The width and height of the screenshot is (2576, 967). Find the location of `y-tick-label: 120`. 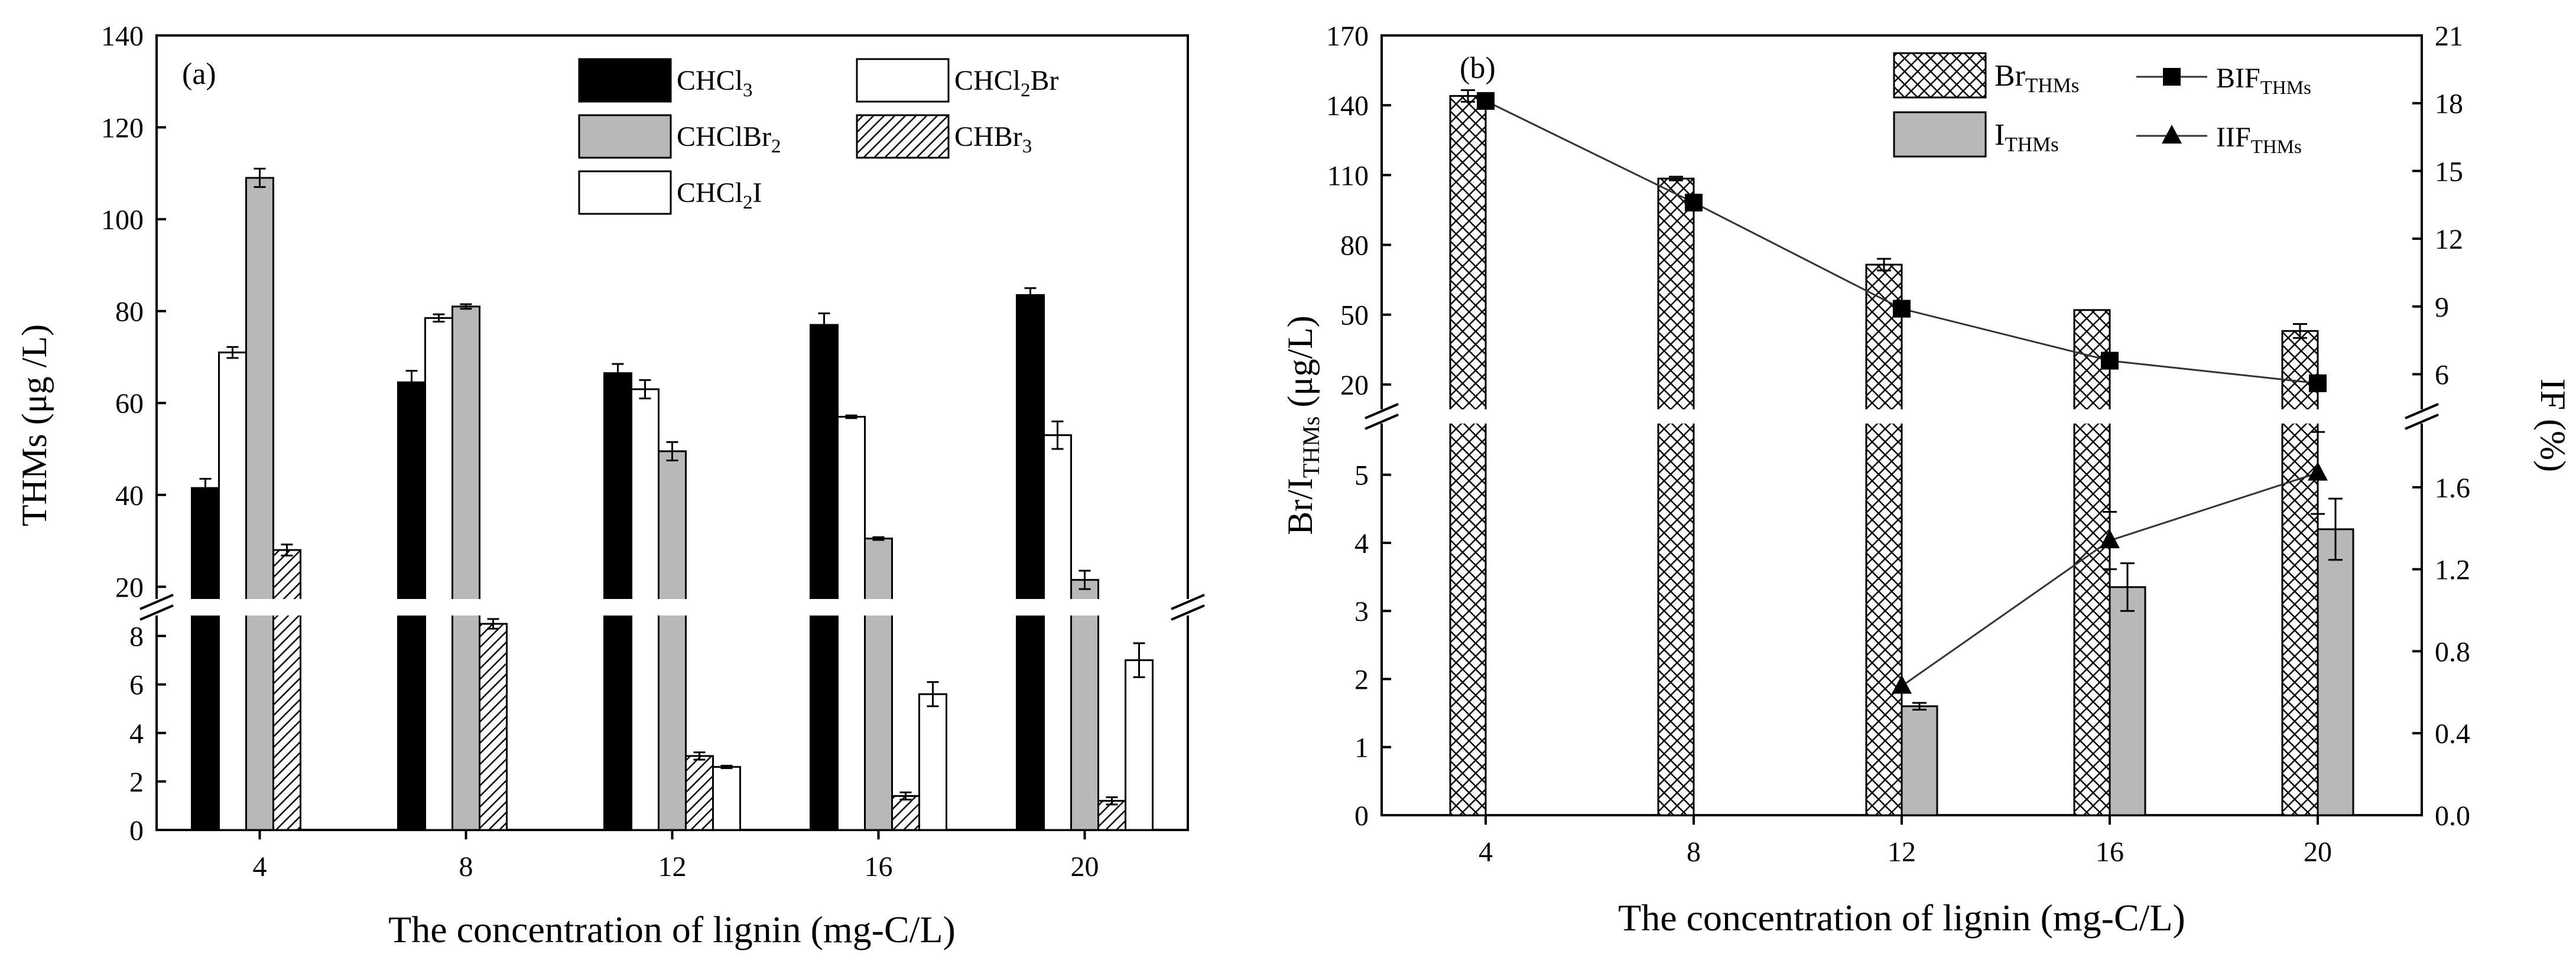

y-tick-label: 120 is located at coordinates (122, 129).